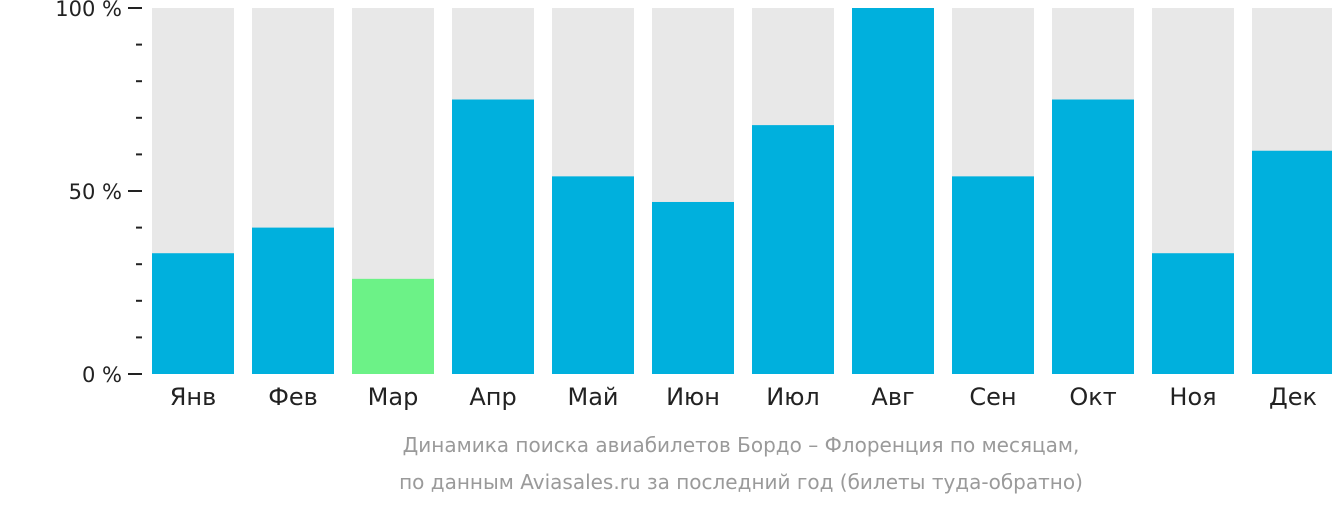  Describe the element at coordinates (992, 397) in the screenshot. I see `x-tick-label: Сен` at that location.